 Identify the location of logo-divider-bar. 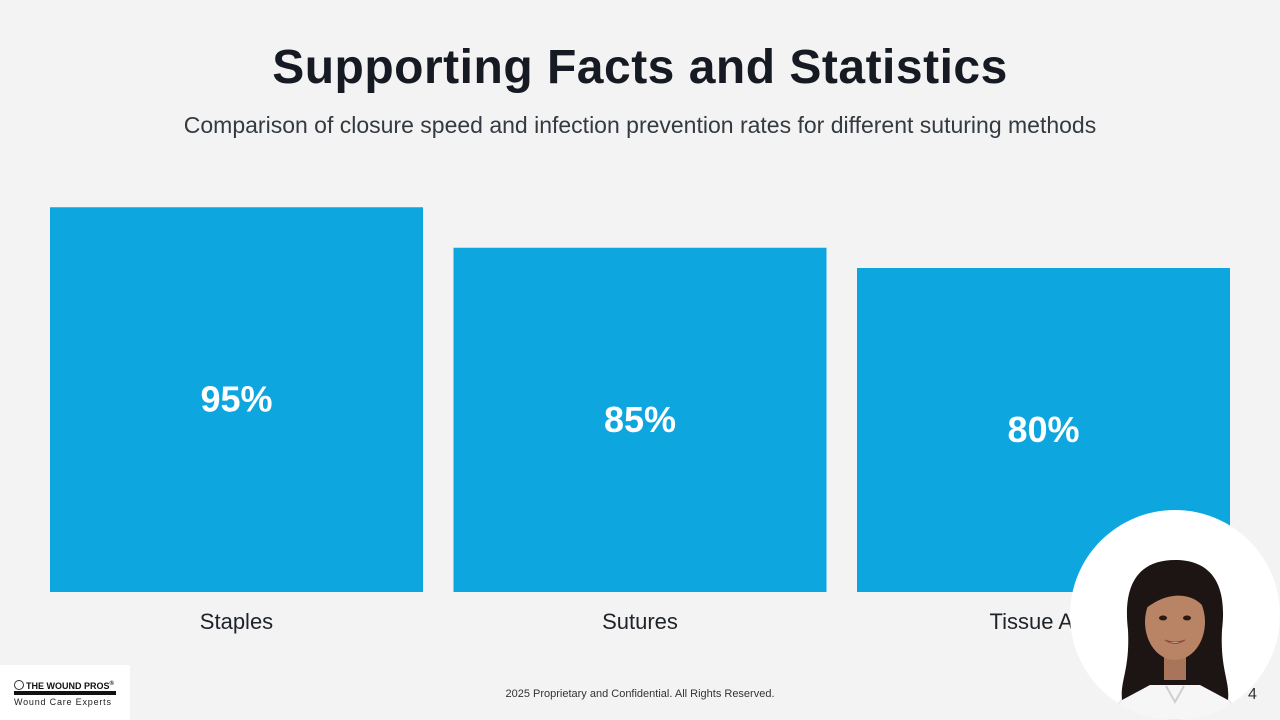
(65, 693).